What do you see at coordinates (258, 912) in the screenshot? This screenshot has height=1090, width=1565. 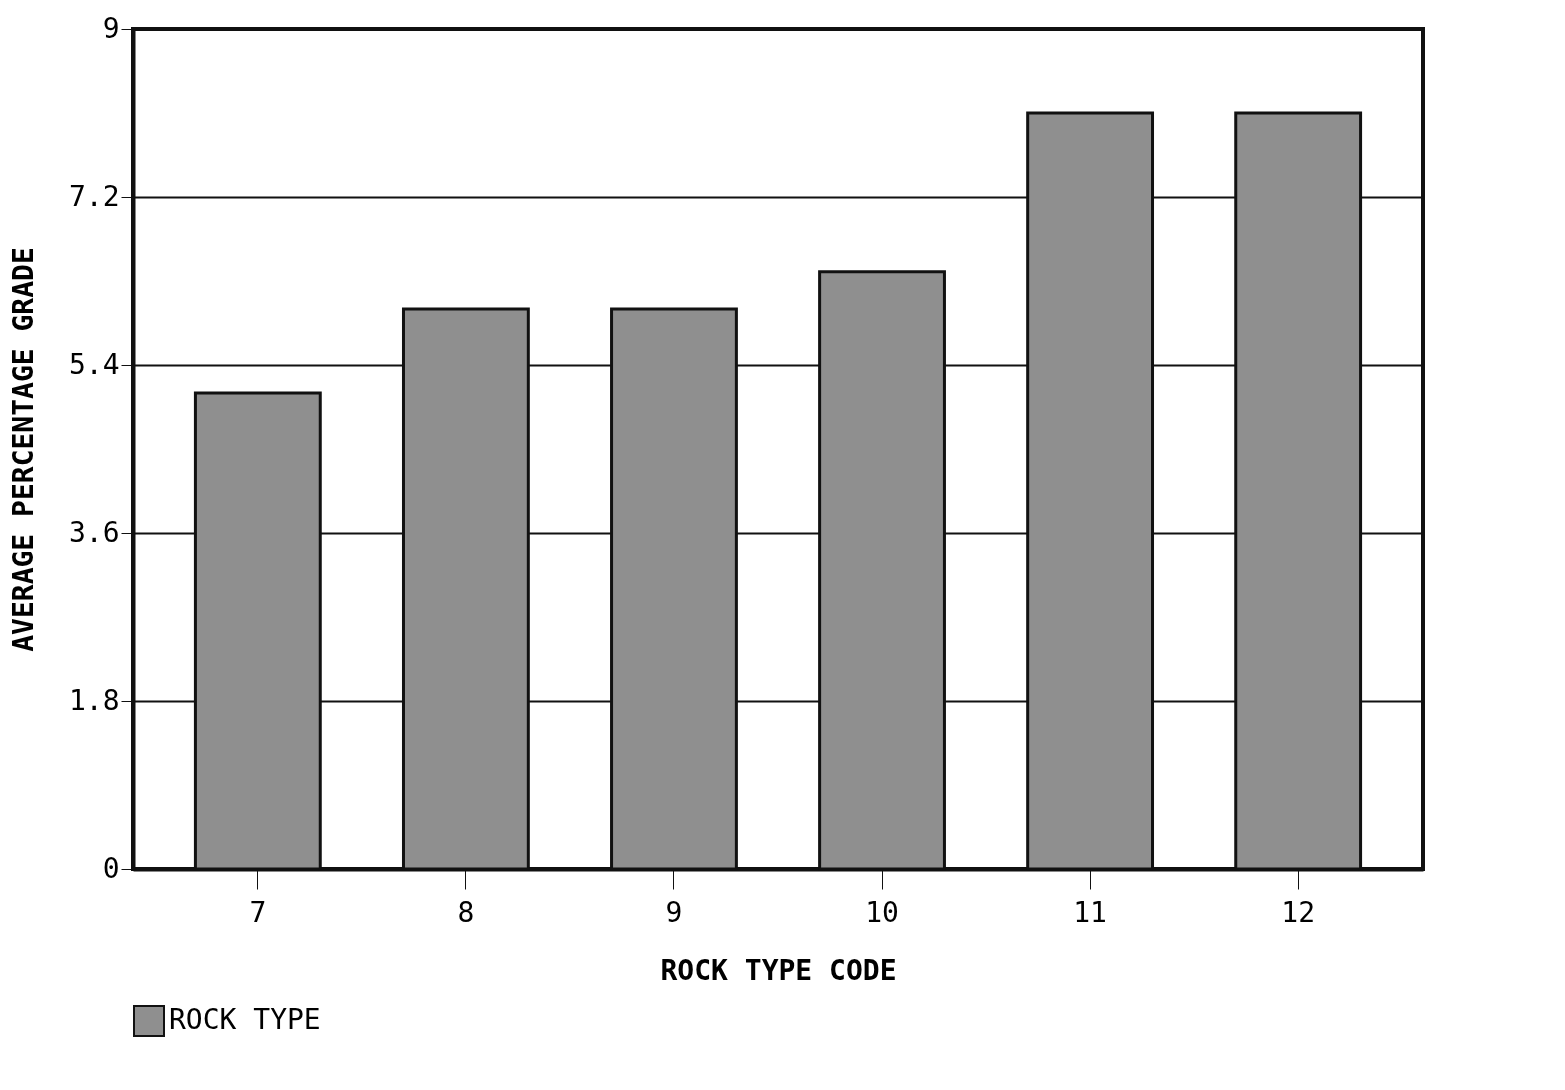 I see `x-tick-label: 7` at bounding box center [258, 912].